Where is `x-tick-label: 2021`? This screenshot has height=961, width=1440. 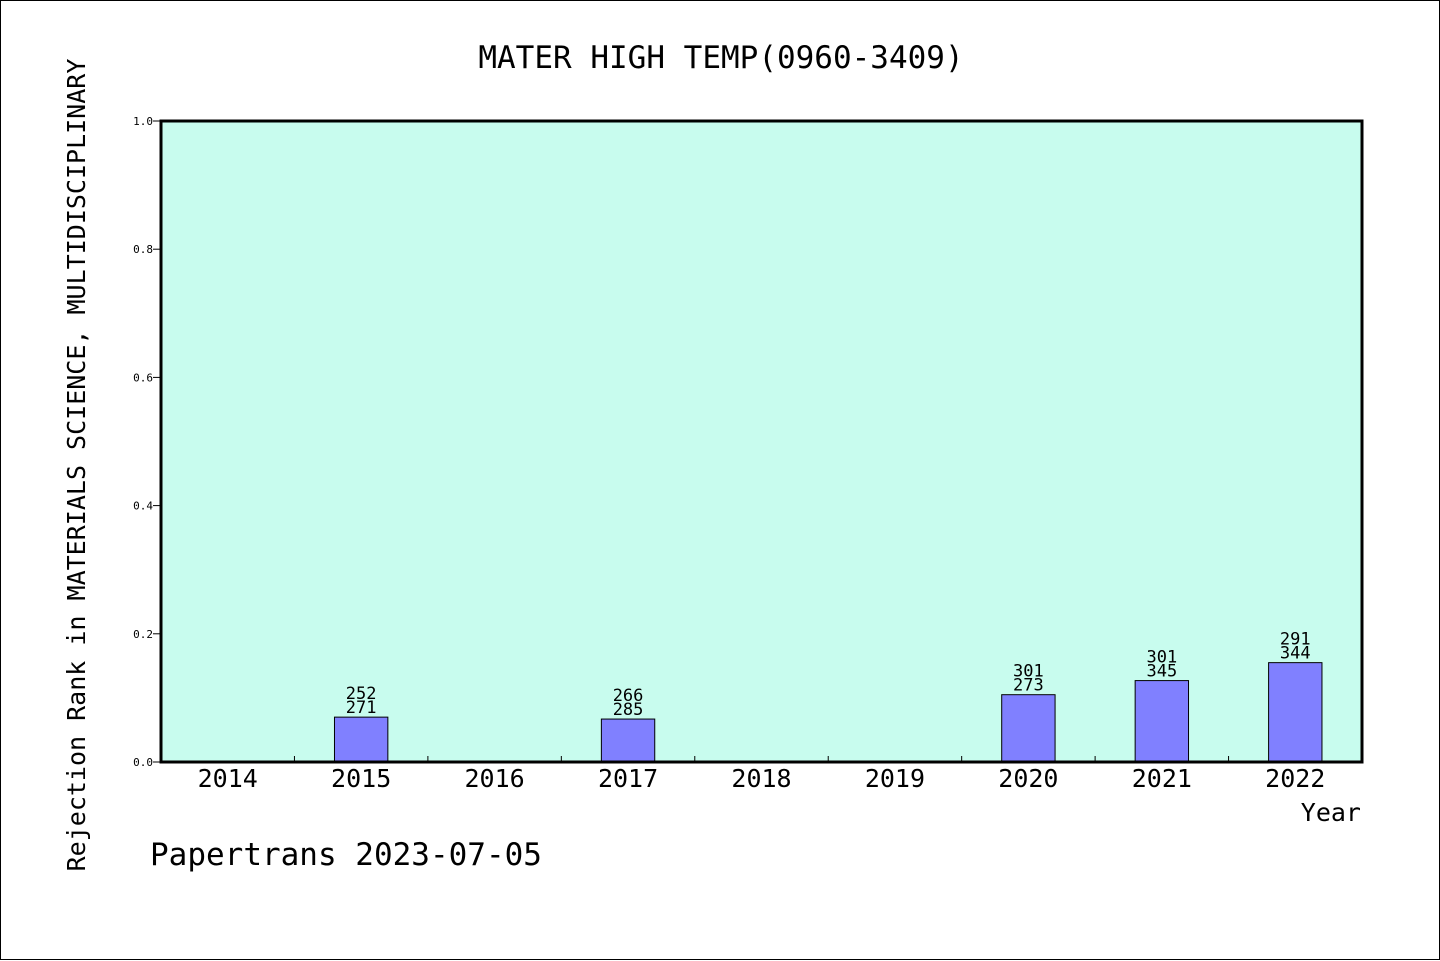
x-tick-label: 2021 is located at coordinates (1162, 778).